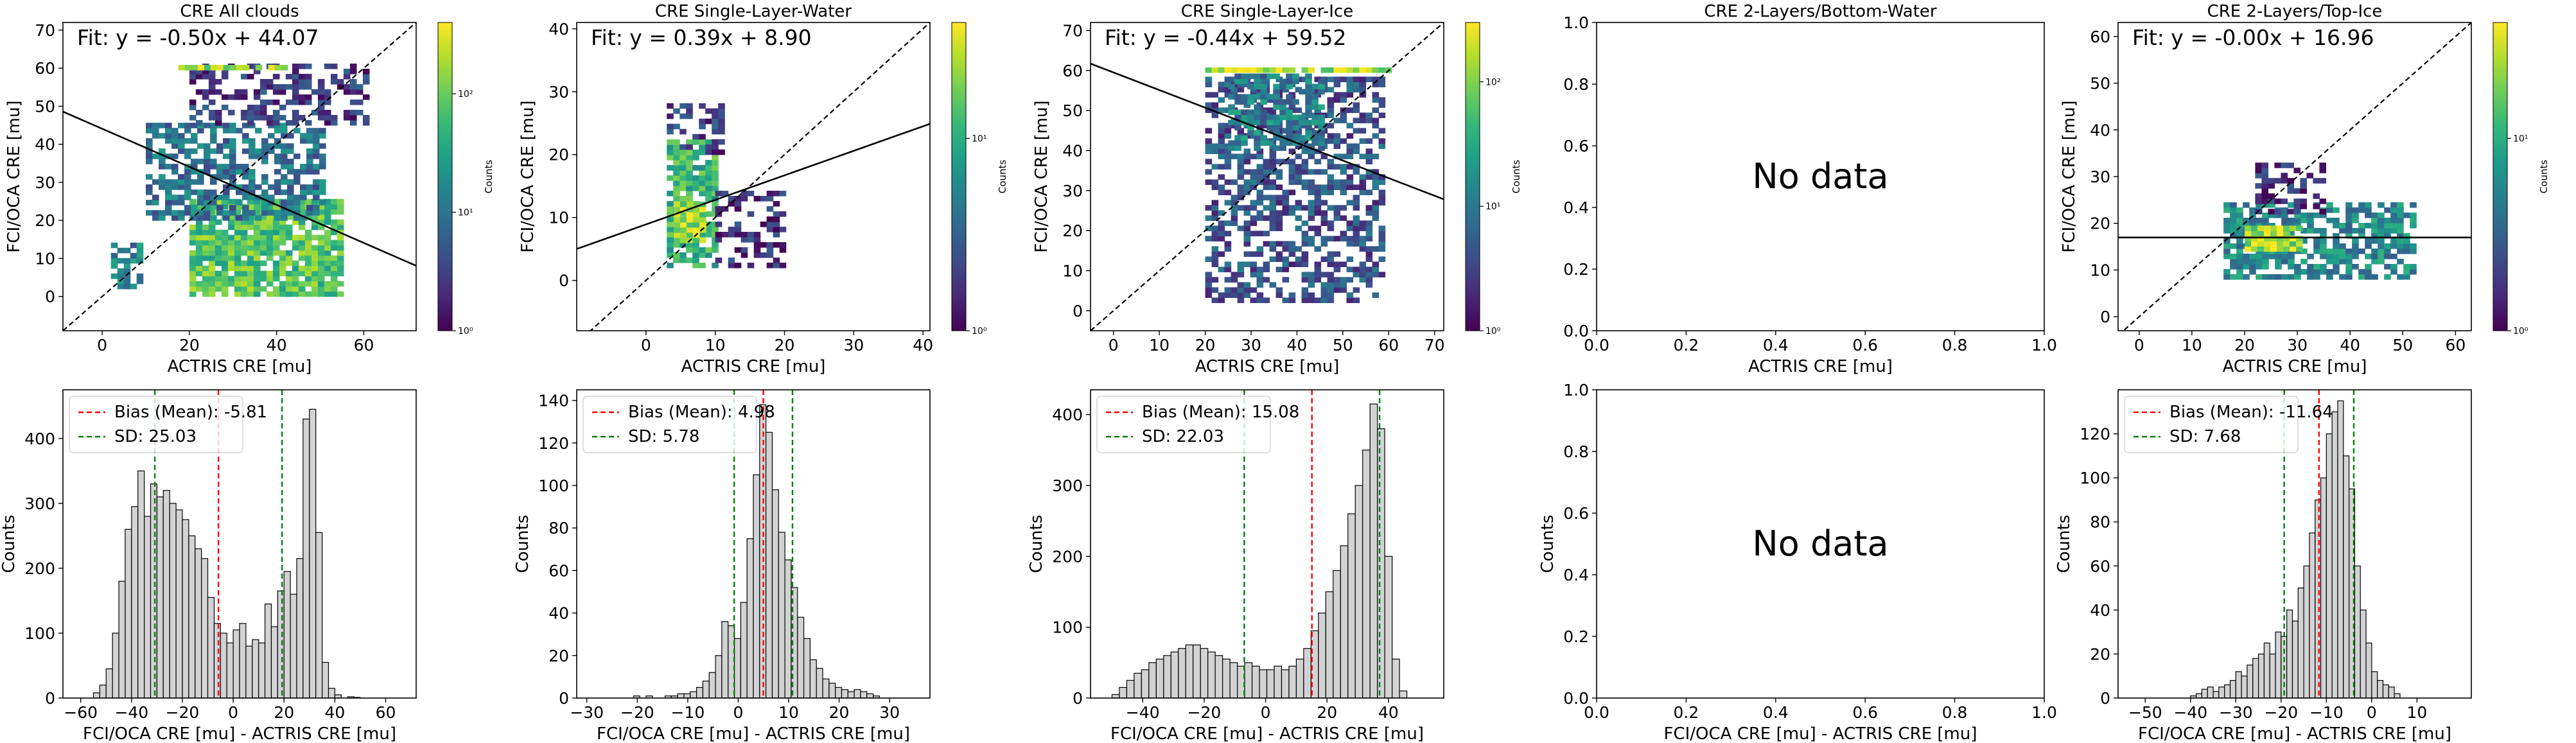  Describe the element at coordinates (1041, 176) in the screenshot. I see `y-axis-label: FCI/OCA CRE [mu]` at that location.